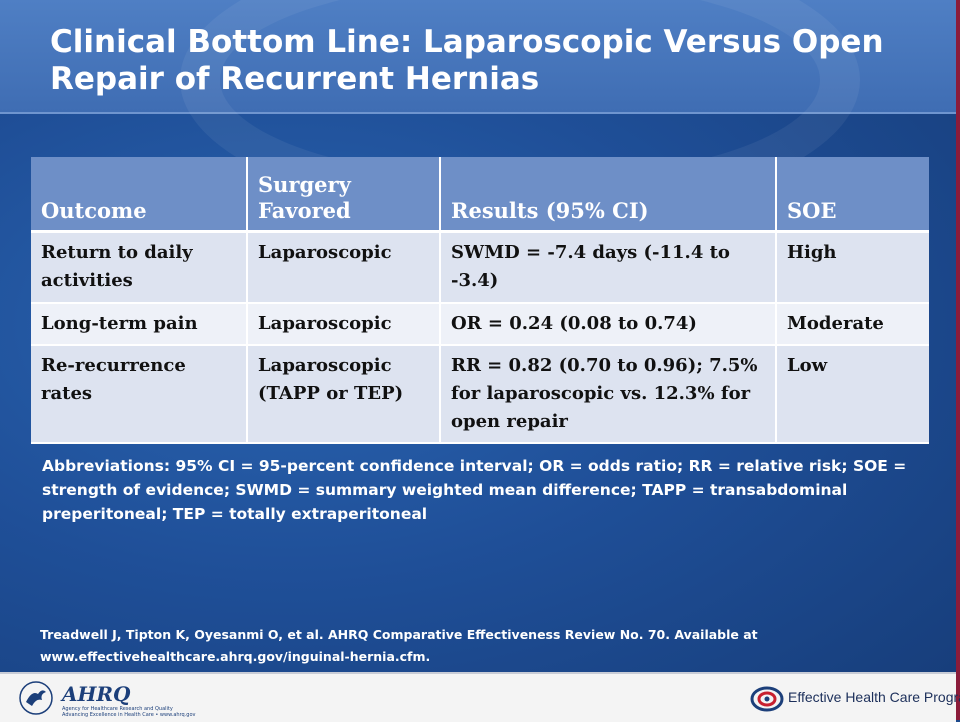  I want to click on header-surgery-favored: Surgery Favored, so click(344, 195).